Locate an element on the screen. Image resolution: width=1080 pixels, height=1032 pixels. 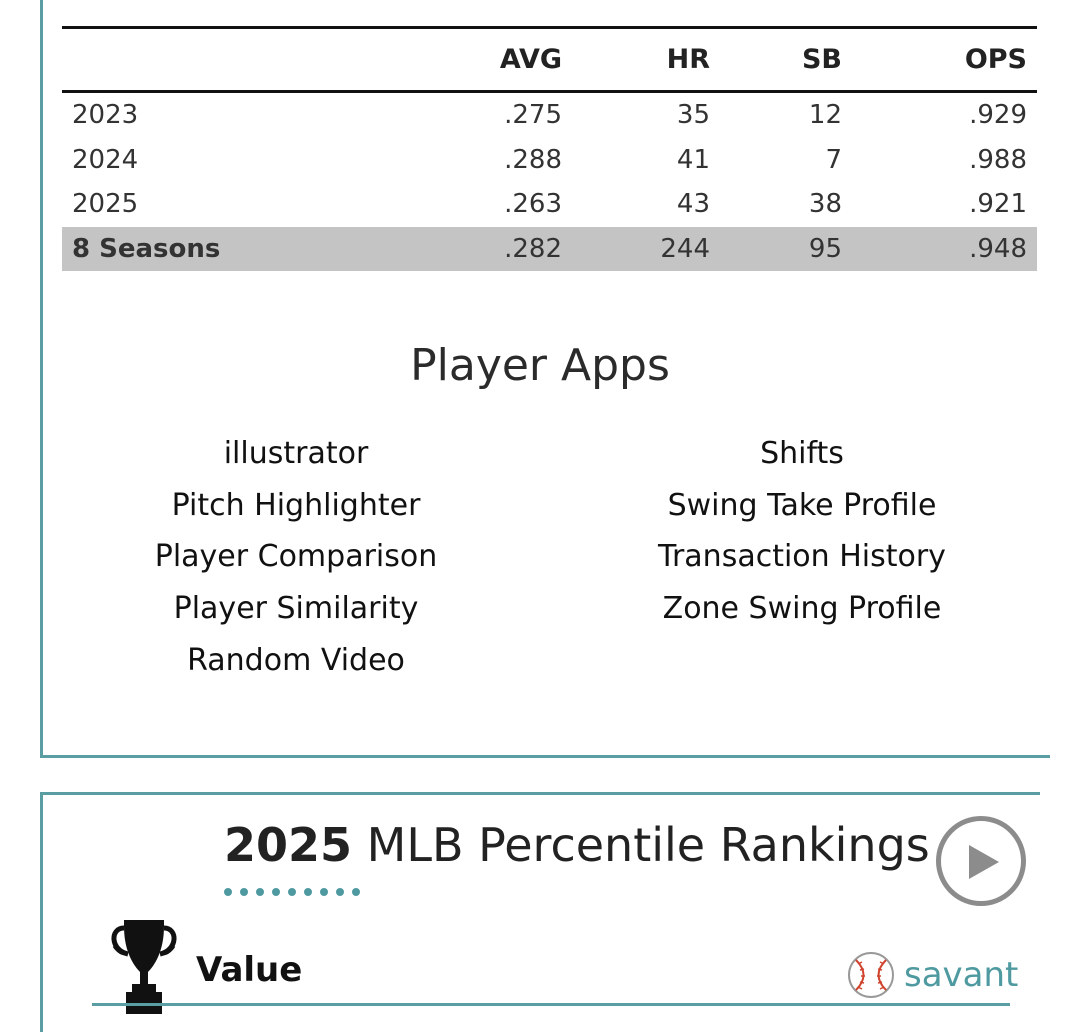
play-icon is located at coordinates (984, 862).